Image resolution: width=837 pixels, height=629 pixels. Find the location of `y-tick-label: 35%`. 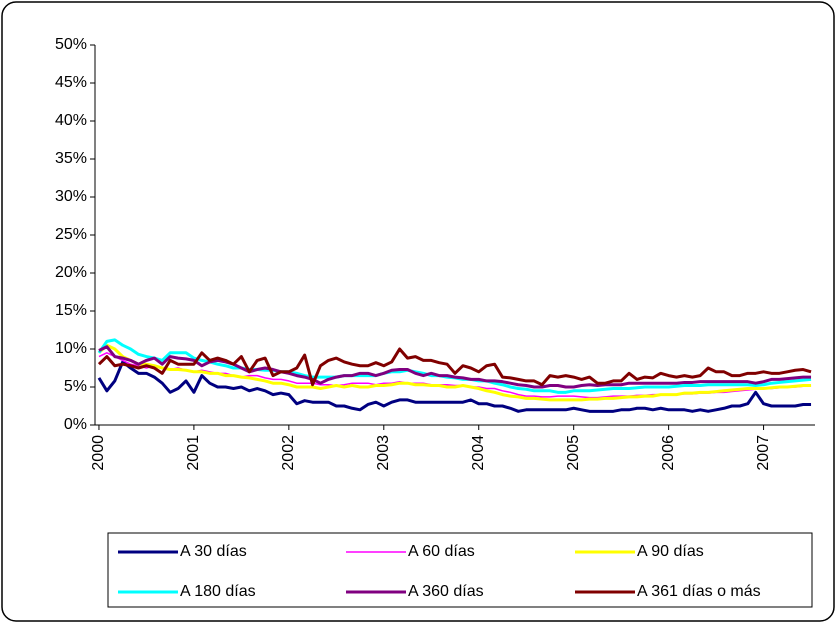

y-tick-label: 35% is located at coordinates (71, 158).